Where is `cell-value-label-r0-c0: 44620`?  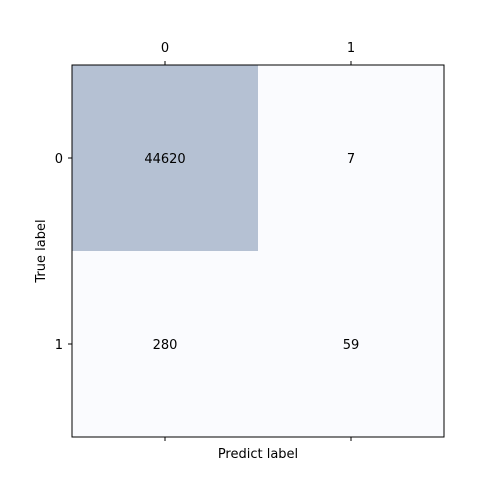 cell-value-label-r0-c0: 44620 is located at coordinates (164, 159).